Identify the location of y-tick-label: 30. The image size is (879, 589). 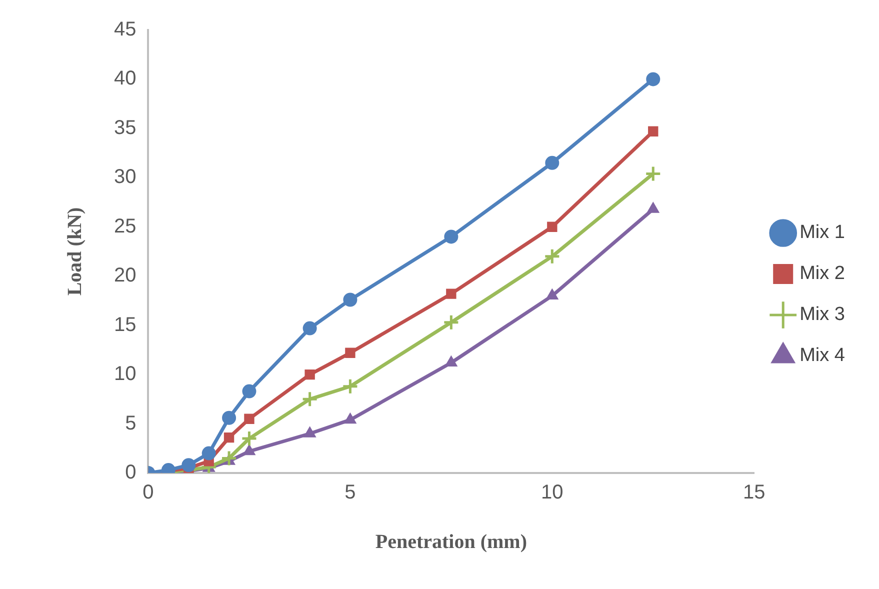
(125, 177).